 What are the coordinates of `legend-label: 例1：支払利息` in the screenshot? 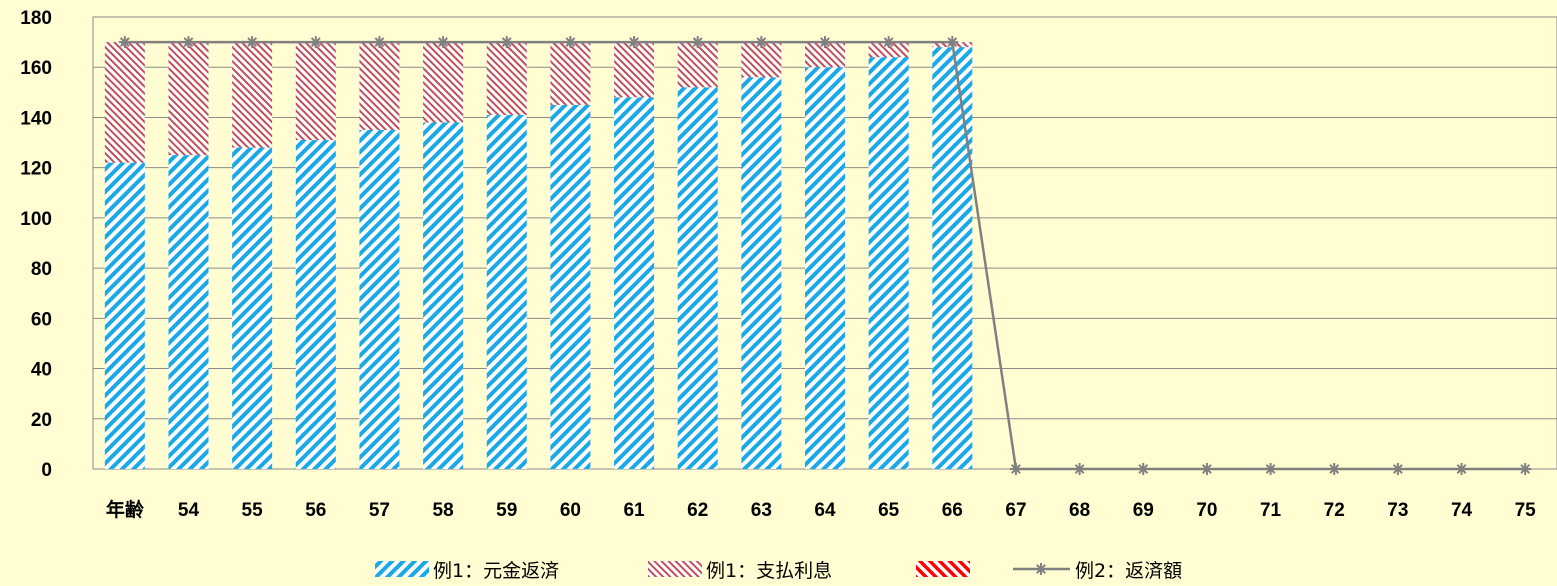 It's located at (769, 571).